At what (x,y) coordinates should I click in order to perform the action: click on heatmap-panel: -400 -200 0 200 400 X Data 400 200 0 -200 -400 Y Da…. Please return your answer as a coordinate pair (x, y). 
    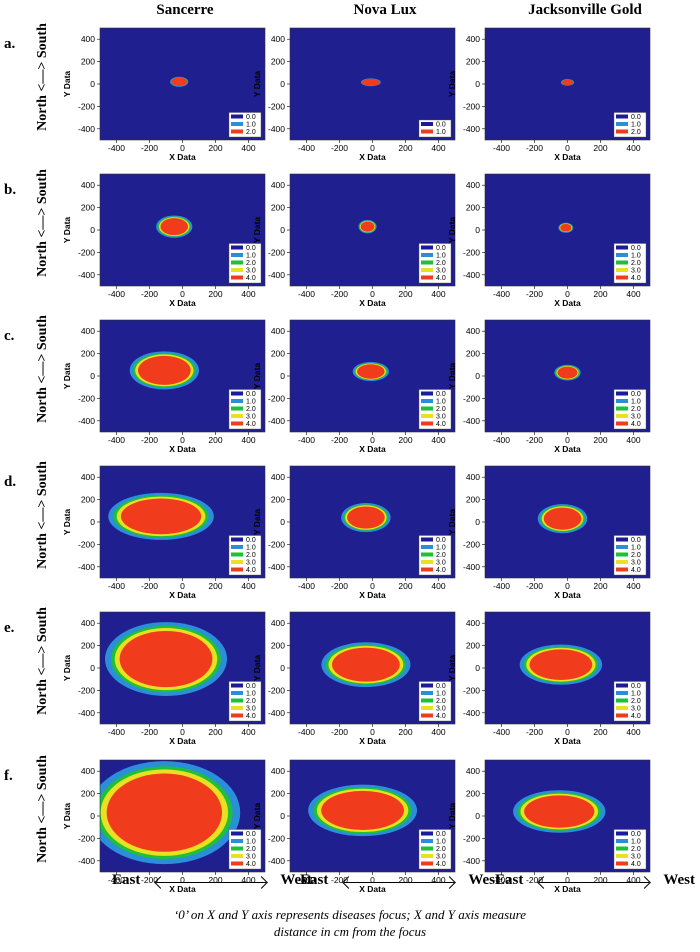
    Looking at the image, I should click on (164, 97).